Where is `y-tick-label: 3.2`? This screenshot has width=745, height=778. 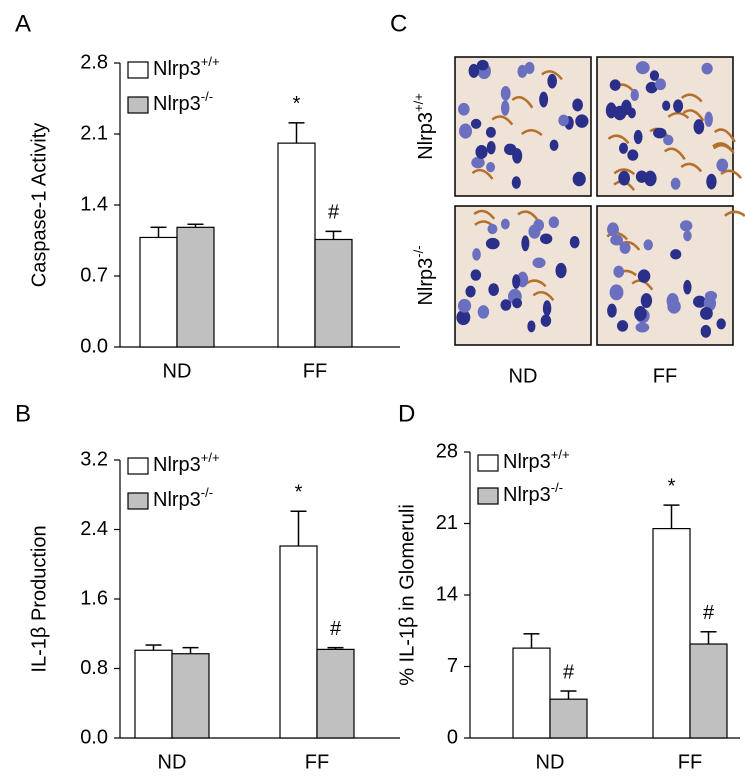
y-tick-label: 3.2 is located at coordinates (94, 459).